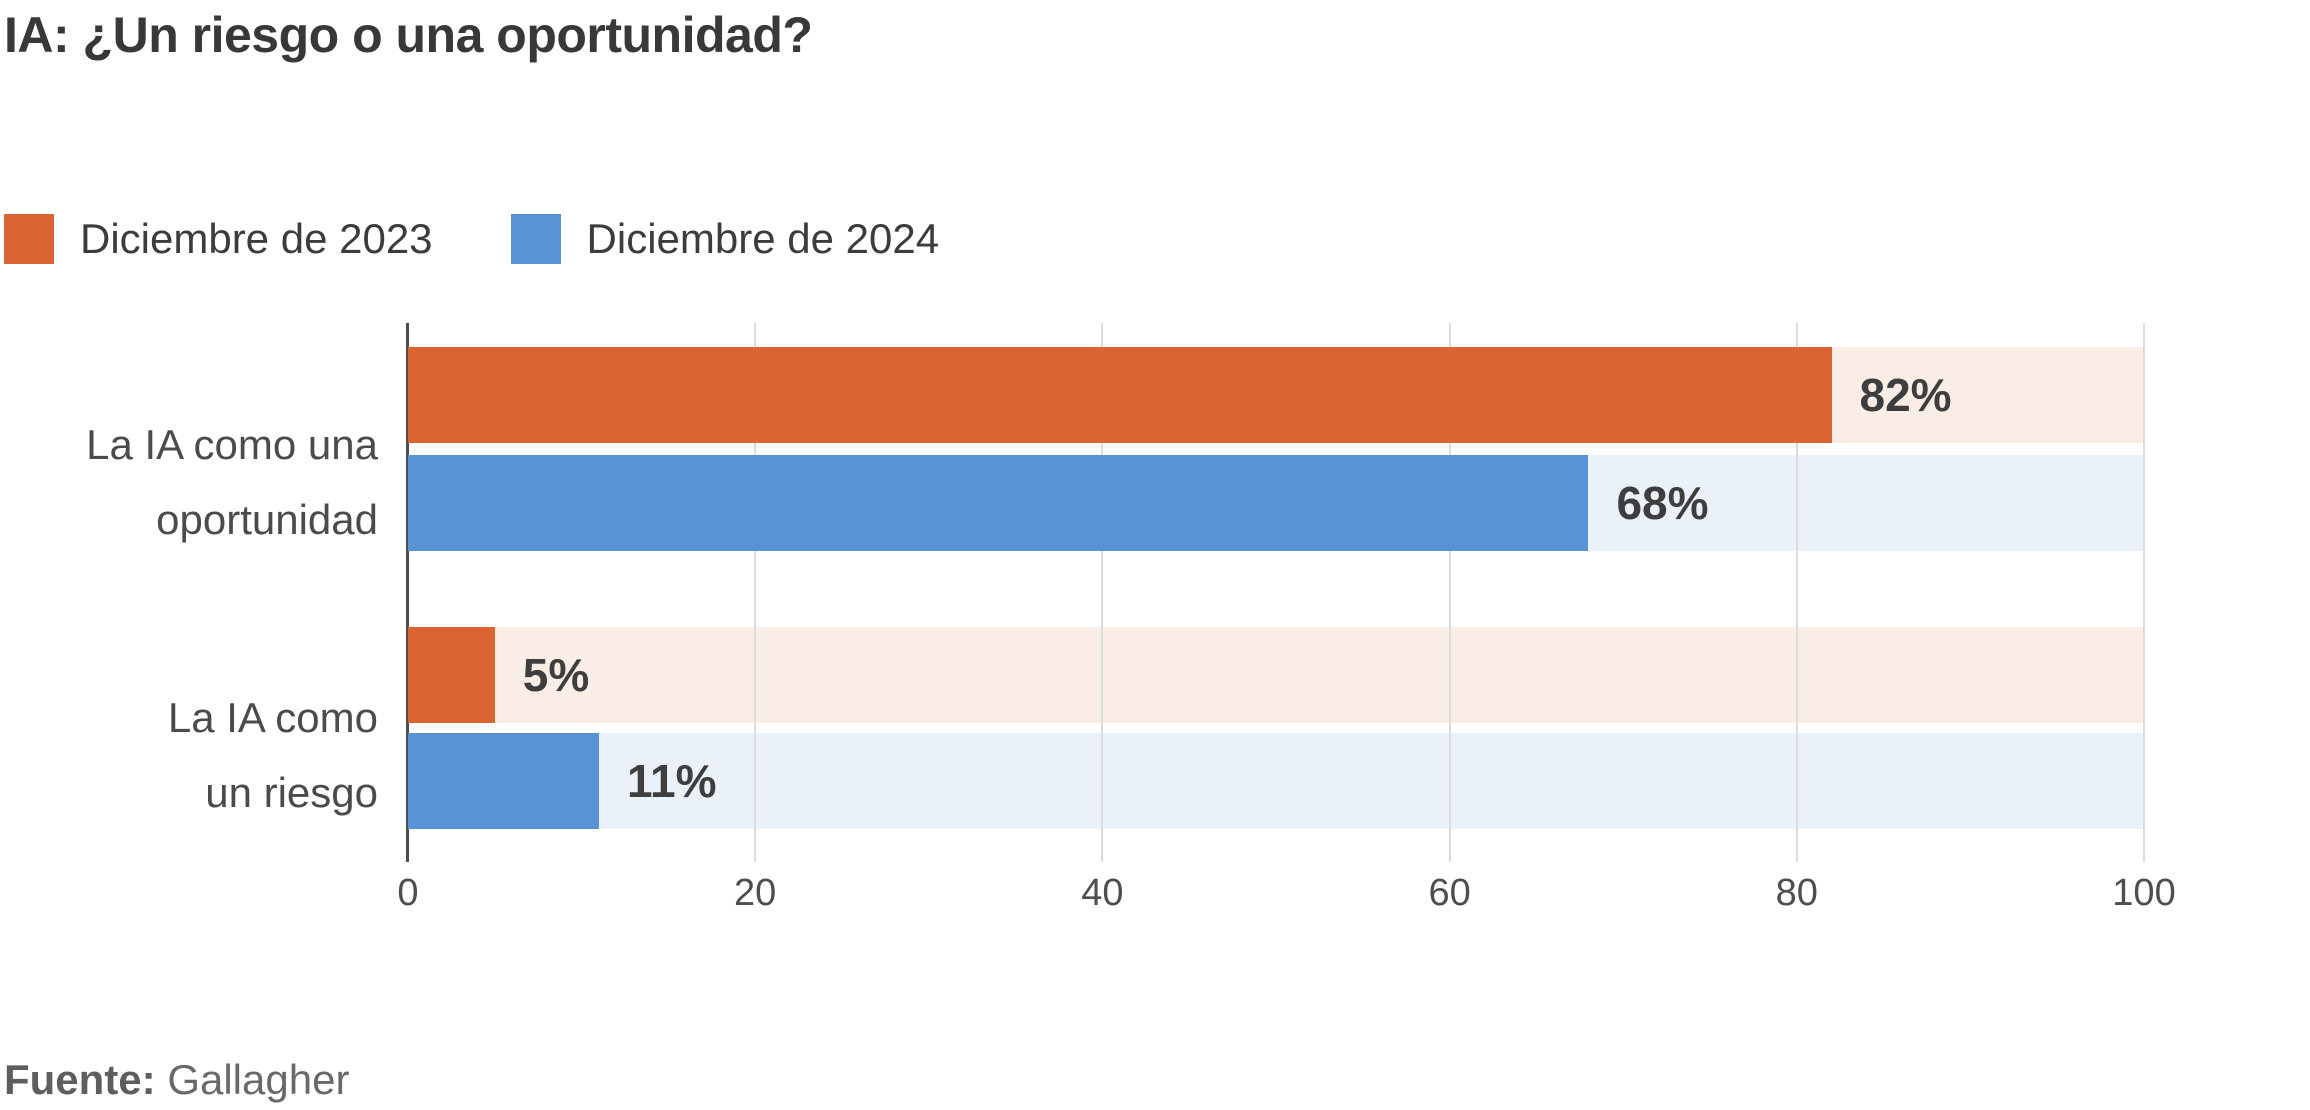 This screenshot has width=2310, height=1110. I want to click on legend-label-2024: Diciembre de 2024, so click(763, 238).